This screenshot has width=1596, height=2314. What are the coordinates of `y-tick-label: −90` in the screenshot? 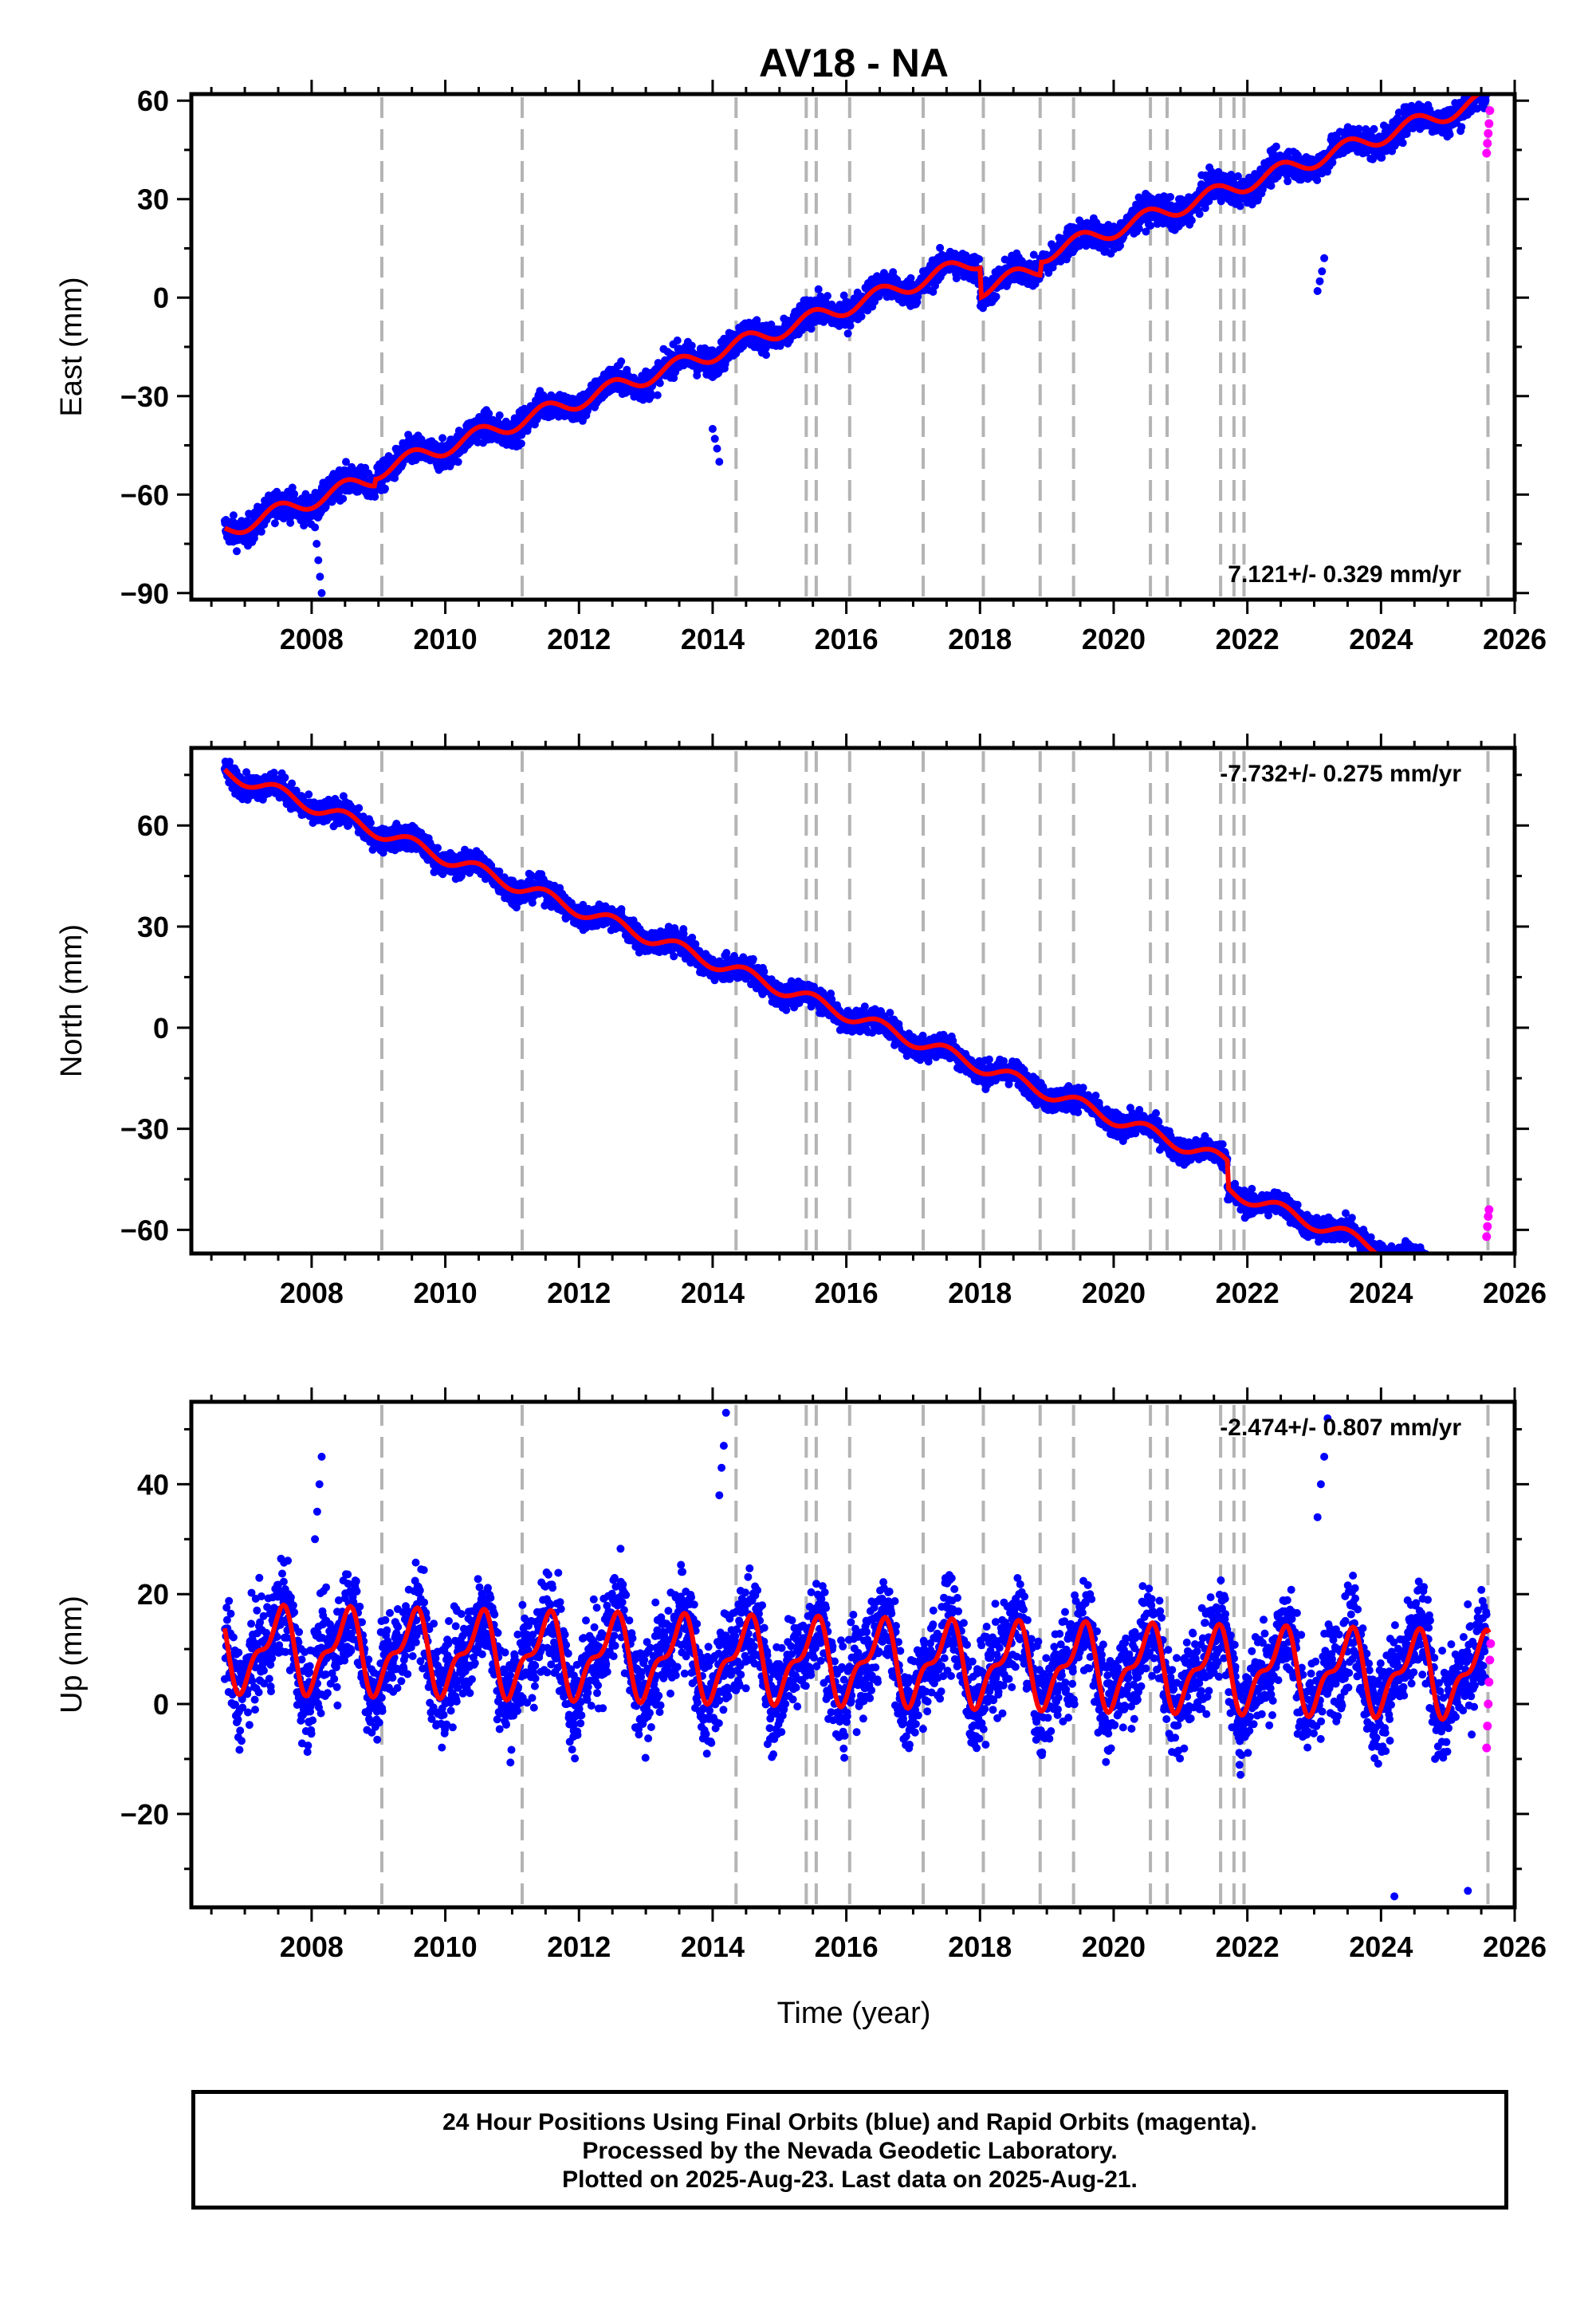 It's located at (144, 594).